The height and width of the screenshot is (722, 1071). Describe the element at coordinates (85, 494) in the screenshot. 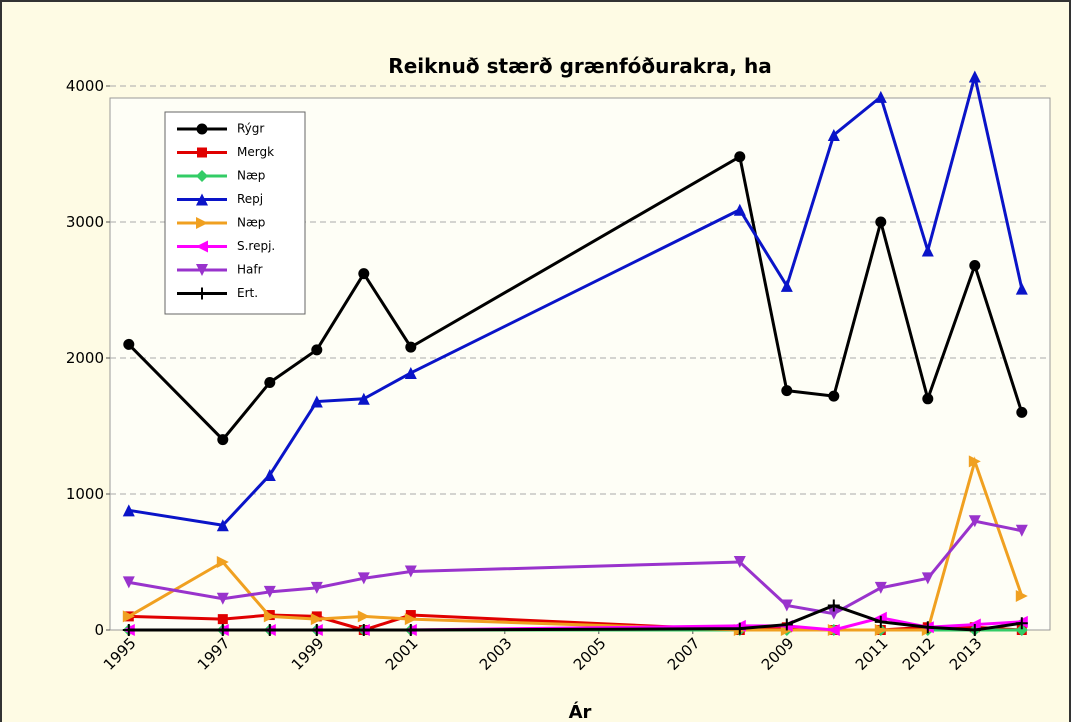

I see `y-tick-label: 1000` at that location.